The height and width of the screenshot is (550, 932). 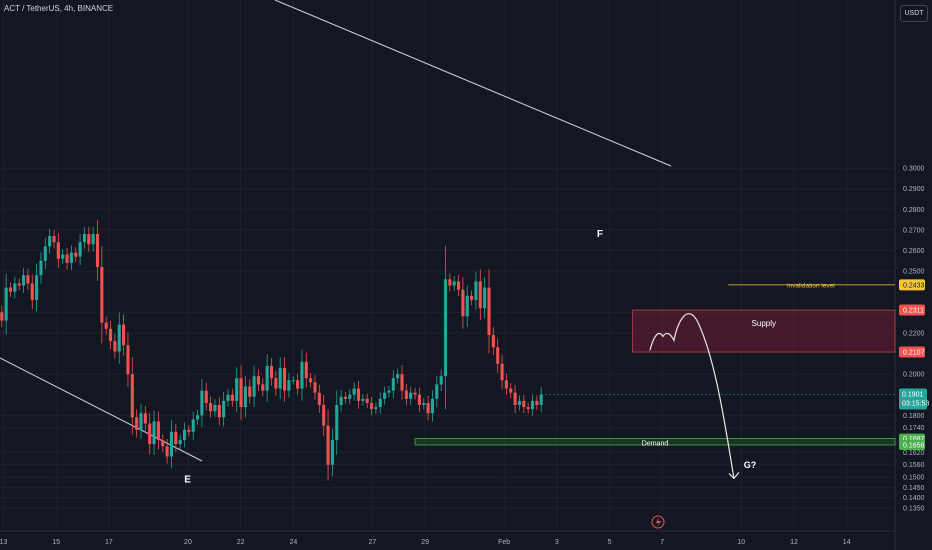 What do you see at coordinates (914, 285) in the screenshot?
I see `invalidation-price-text: 0.2433` at bounding box center [914, 285].